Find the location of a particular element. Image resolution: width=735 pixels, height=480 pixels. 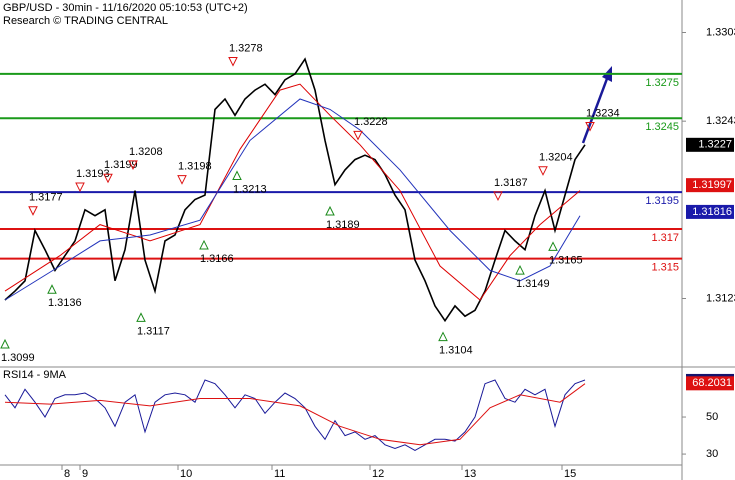

forecast-arrow is located at coordinates (595, 109).